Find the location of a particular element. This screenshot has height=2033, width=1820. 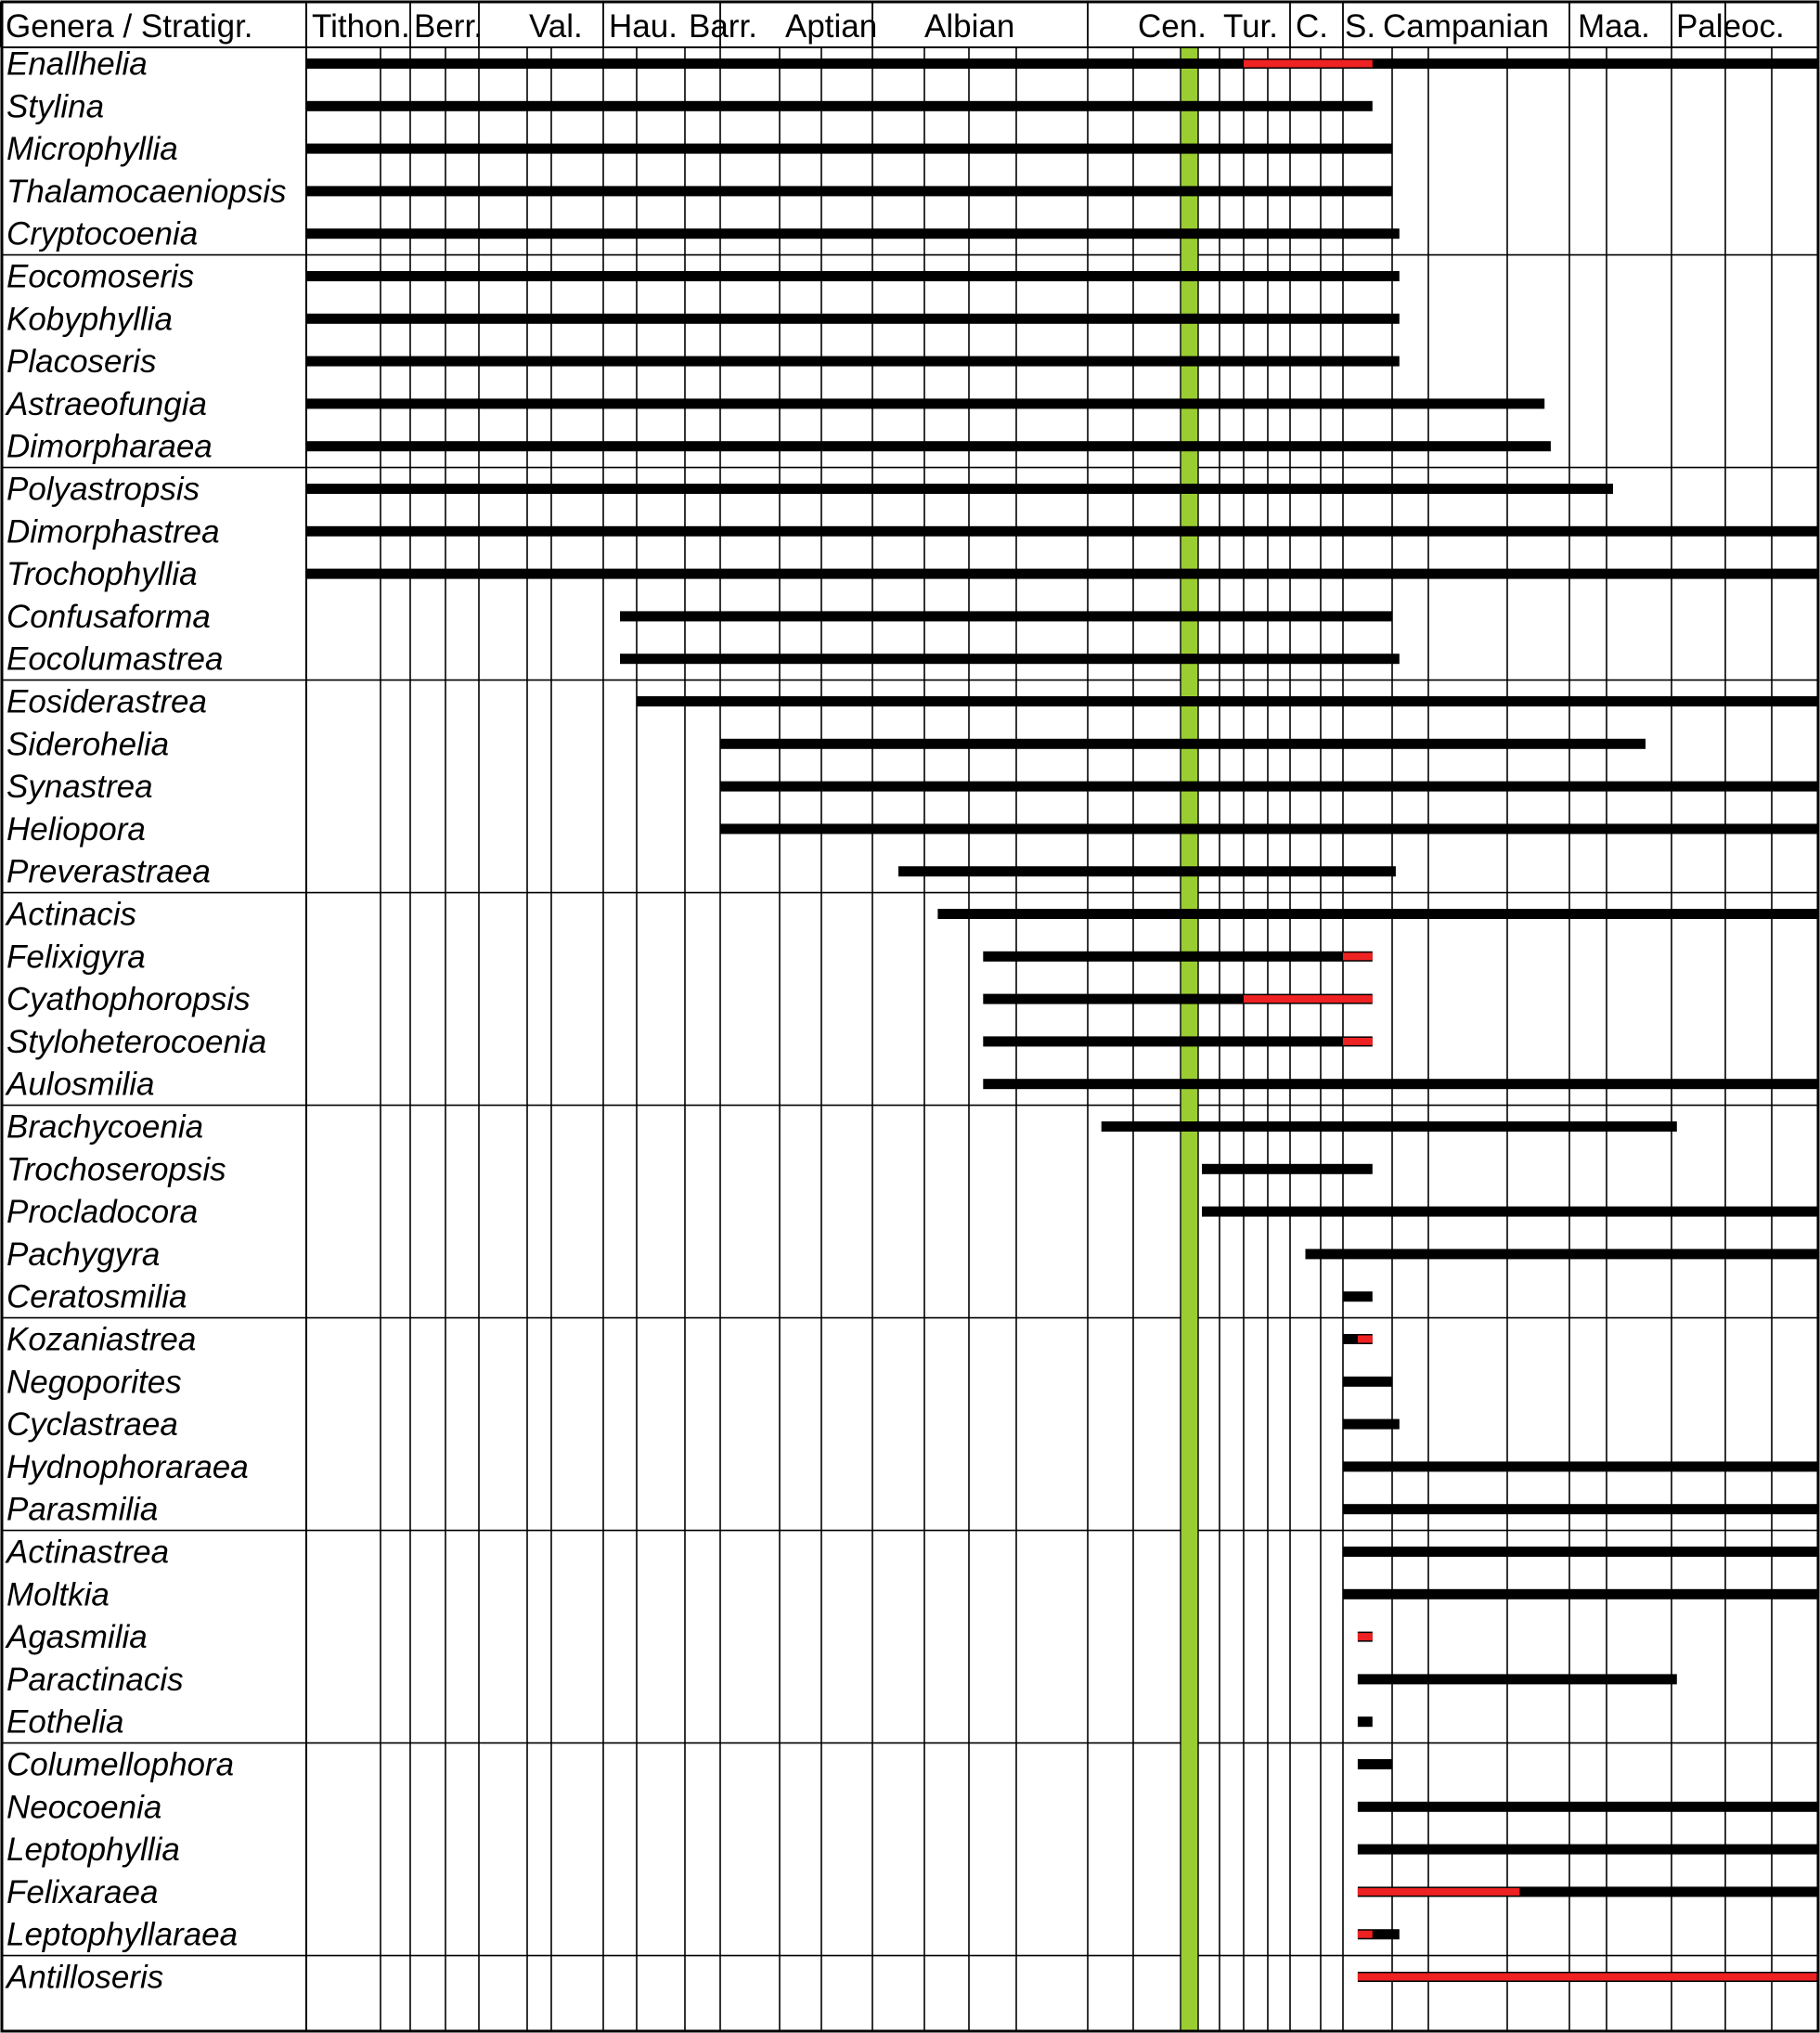

genus-label: Procladocora is located at coordinates (102, 1212).